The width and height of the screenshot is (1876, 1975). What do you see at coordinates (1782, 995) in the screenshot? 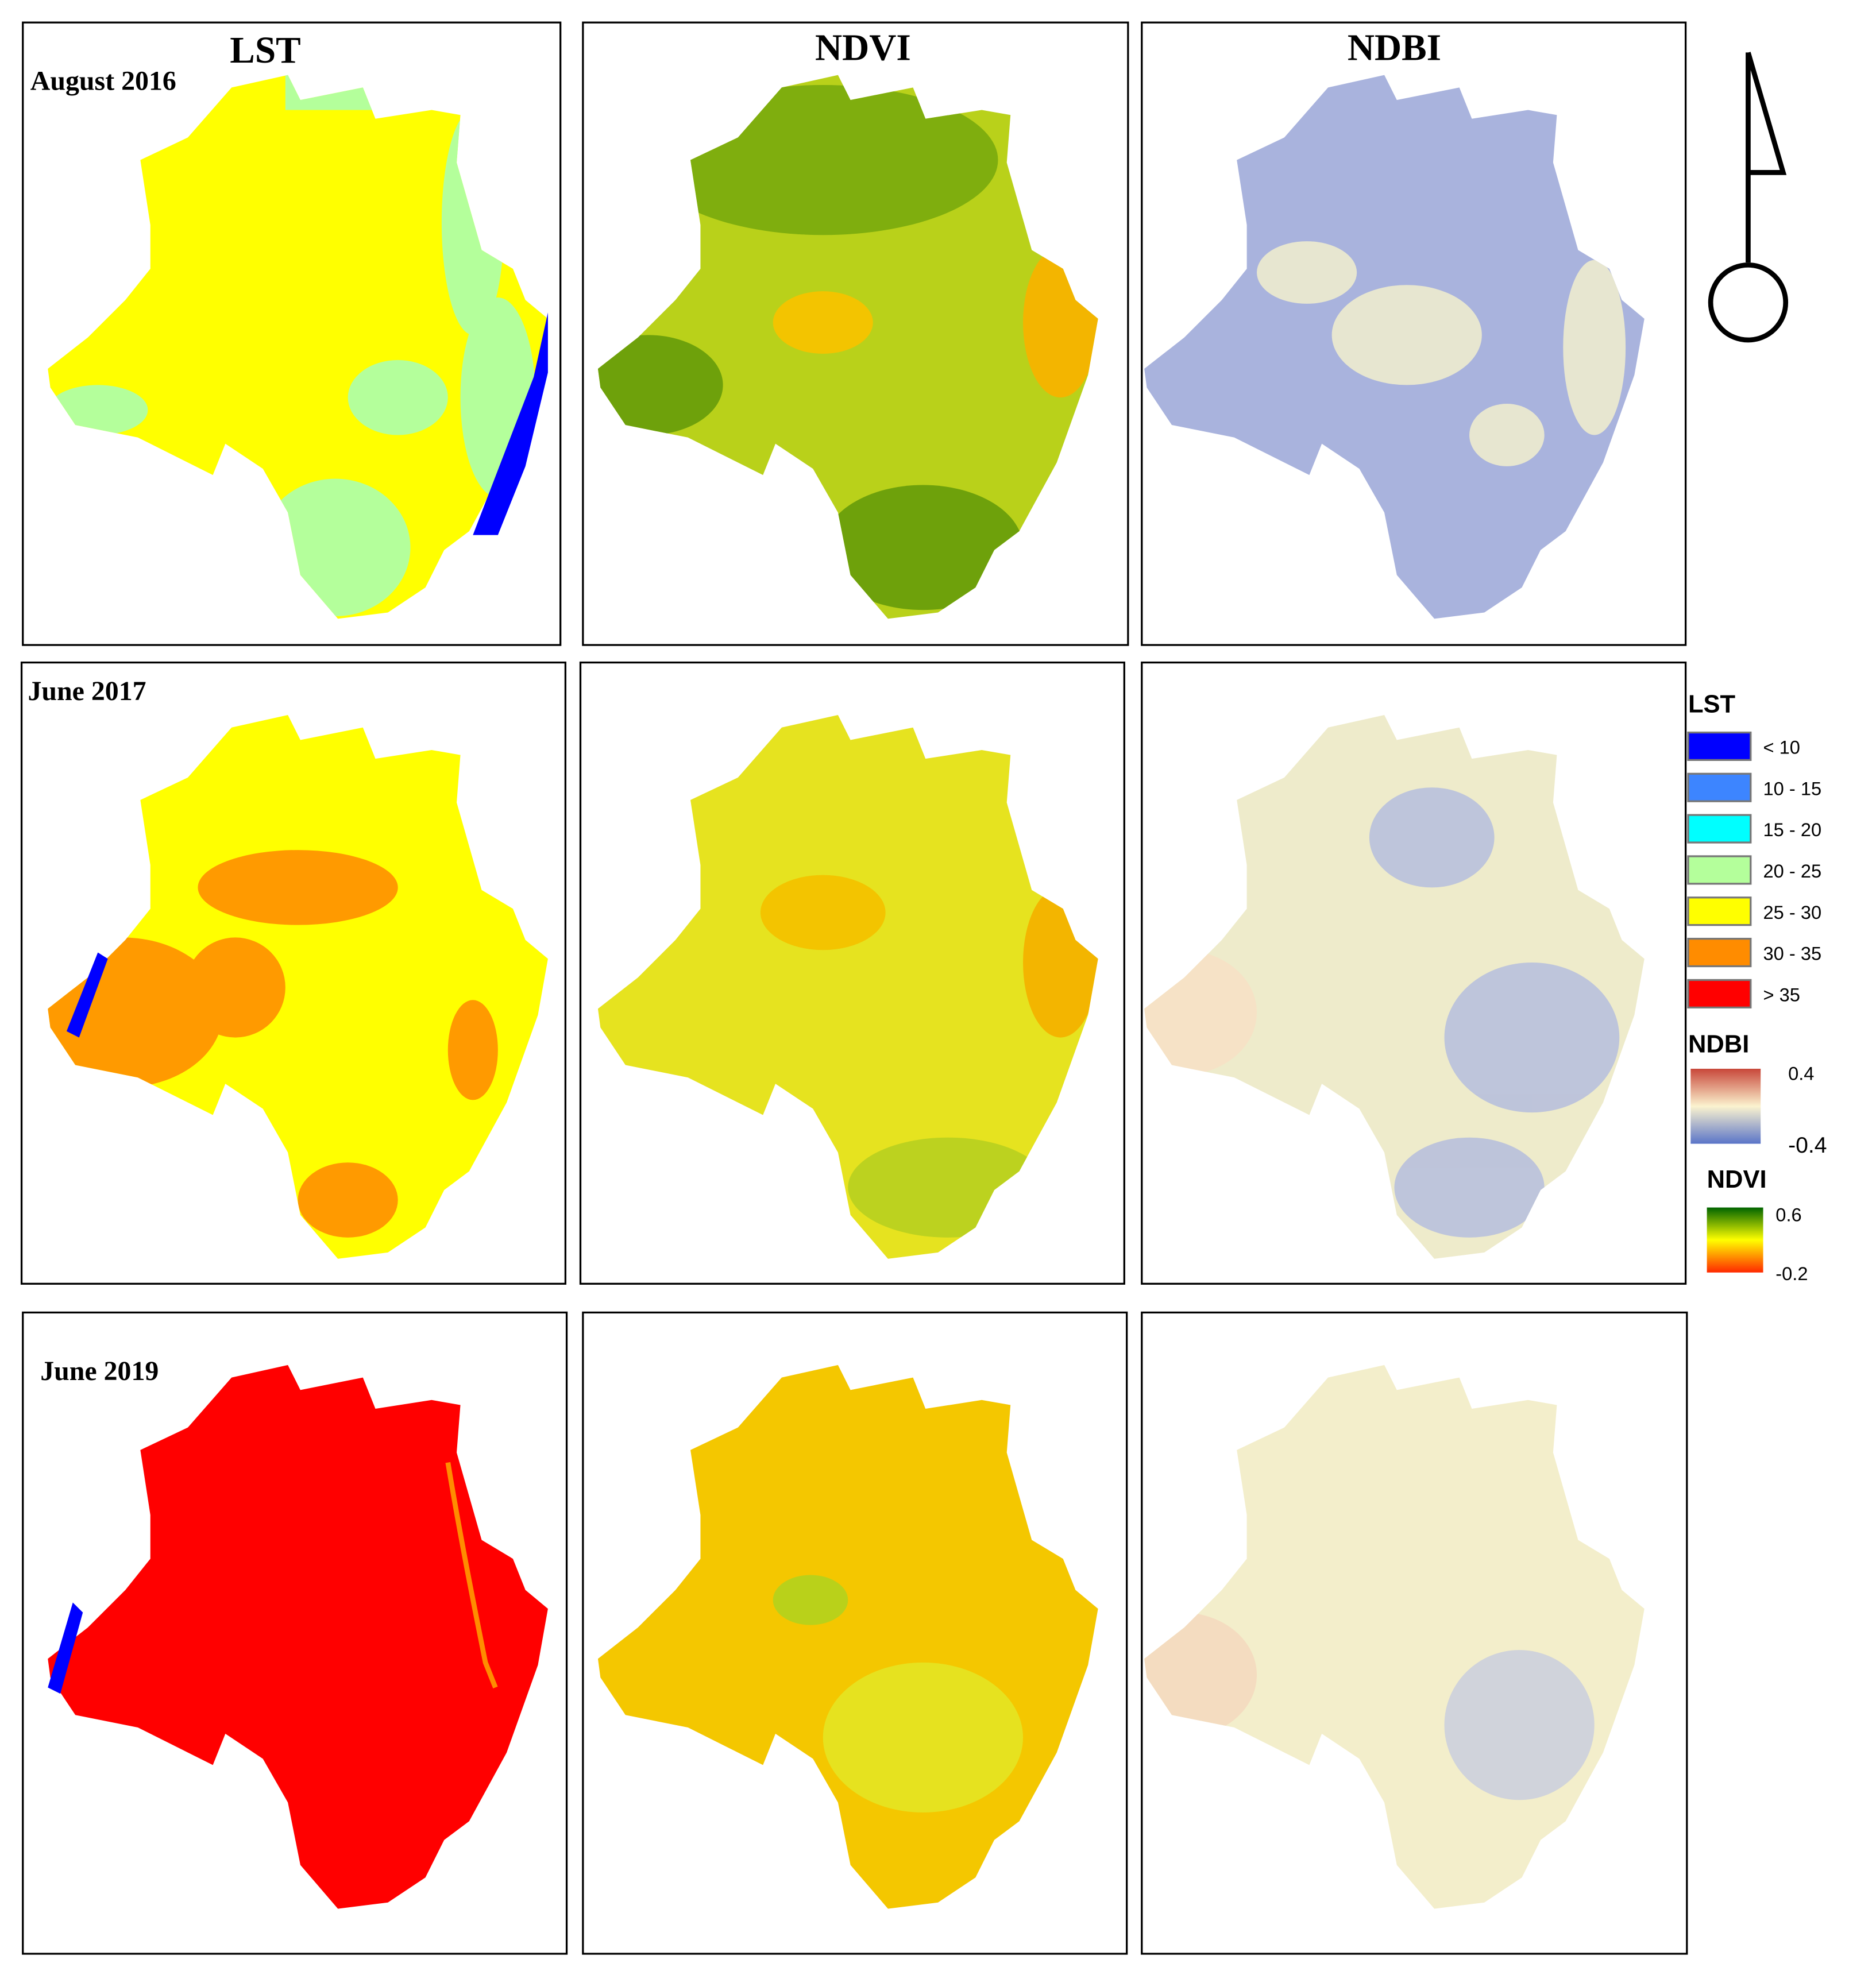
I see `legend-label: > 35` at bounding box center [1782, 995].